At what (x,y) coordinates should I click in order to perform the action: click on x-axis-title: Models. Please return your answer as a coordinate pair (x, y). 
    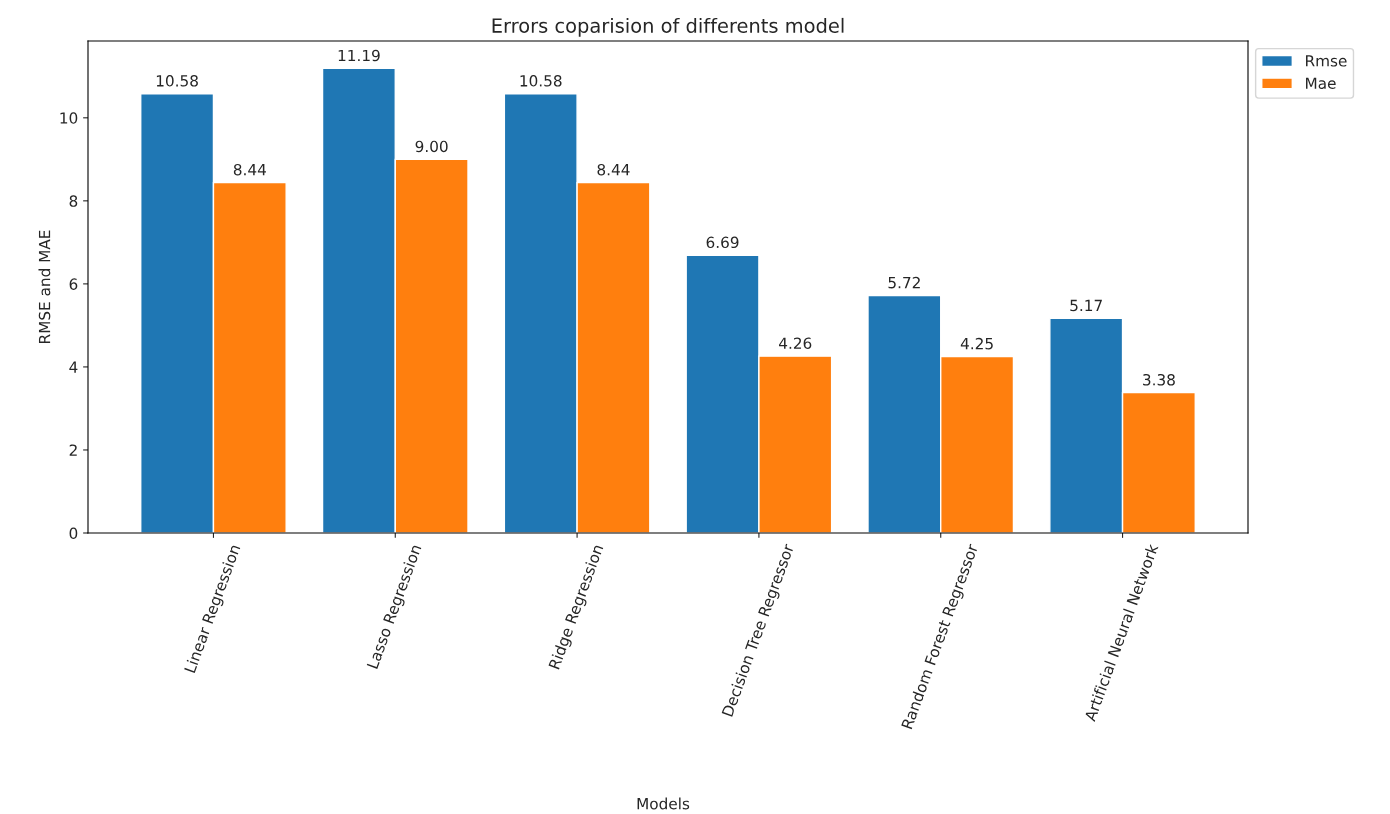
    Looking at the image, I should click on (663, 803).